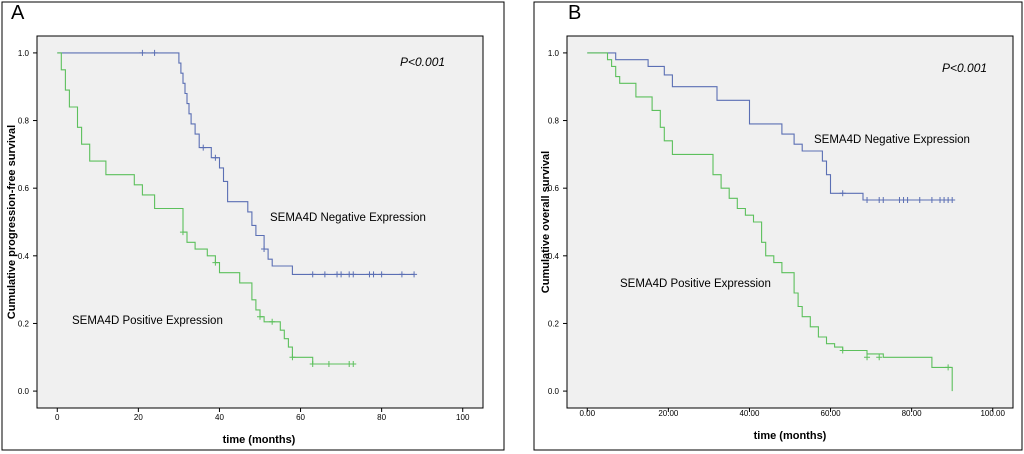  Describe the element at coordinates (892, 140) in the screenshot. I see `panel-b-negative-annotation: SEMA4D Negative Expression` at that location.